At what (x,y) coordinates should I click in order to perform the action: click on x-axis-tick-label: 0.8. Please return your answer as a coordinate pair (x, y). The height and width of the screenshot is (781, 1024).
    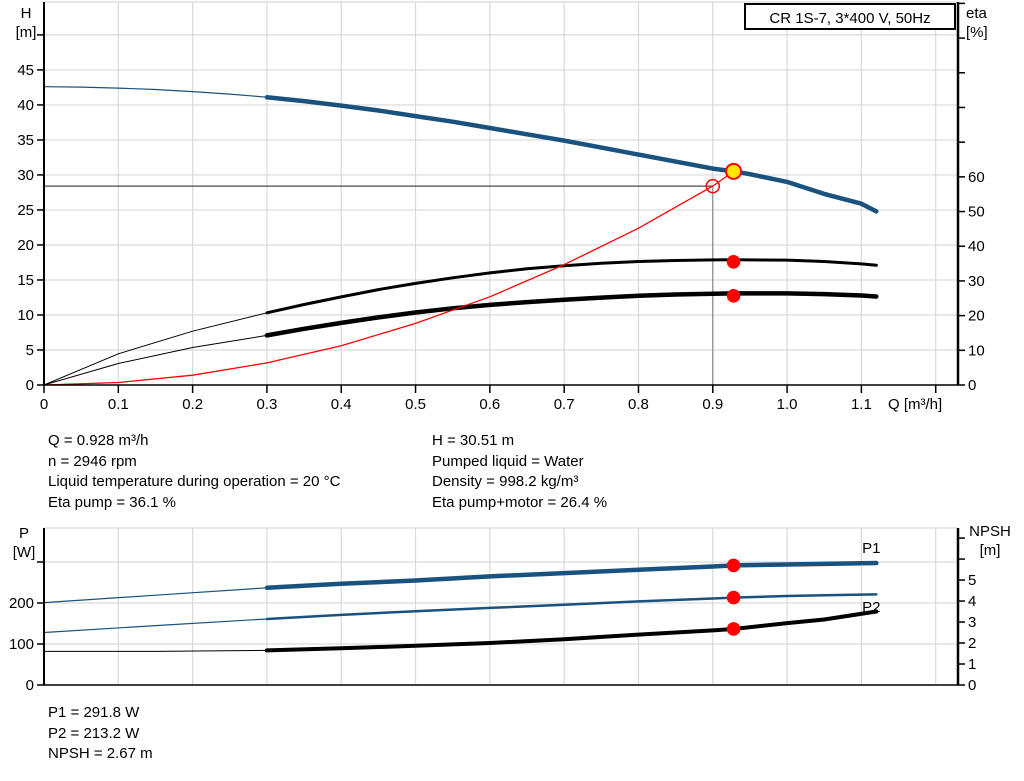
    Looking at the image, I should click on (638, 404).